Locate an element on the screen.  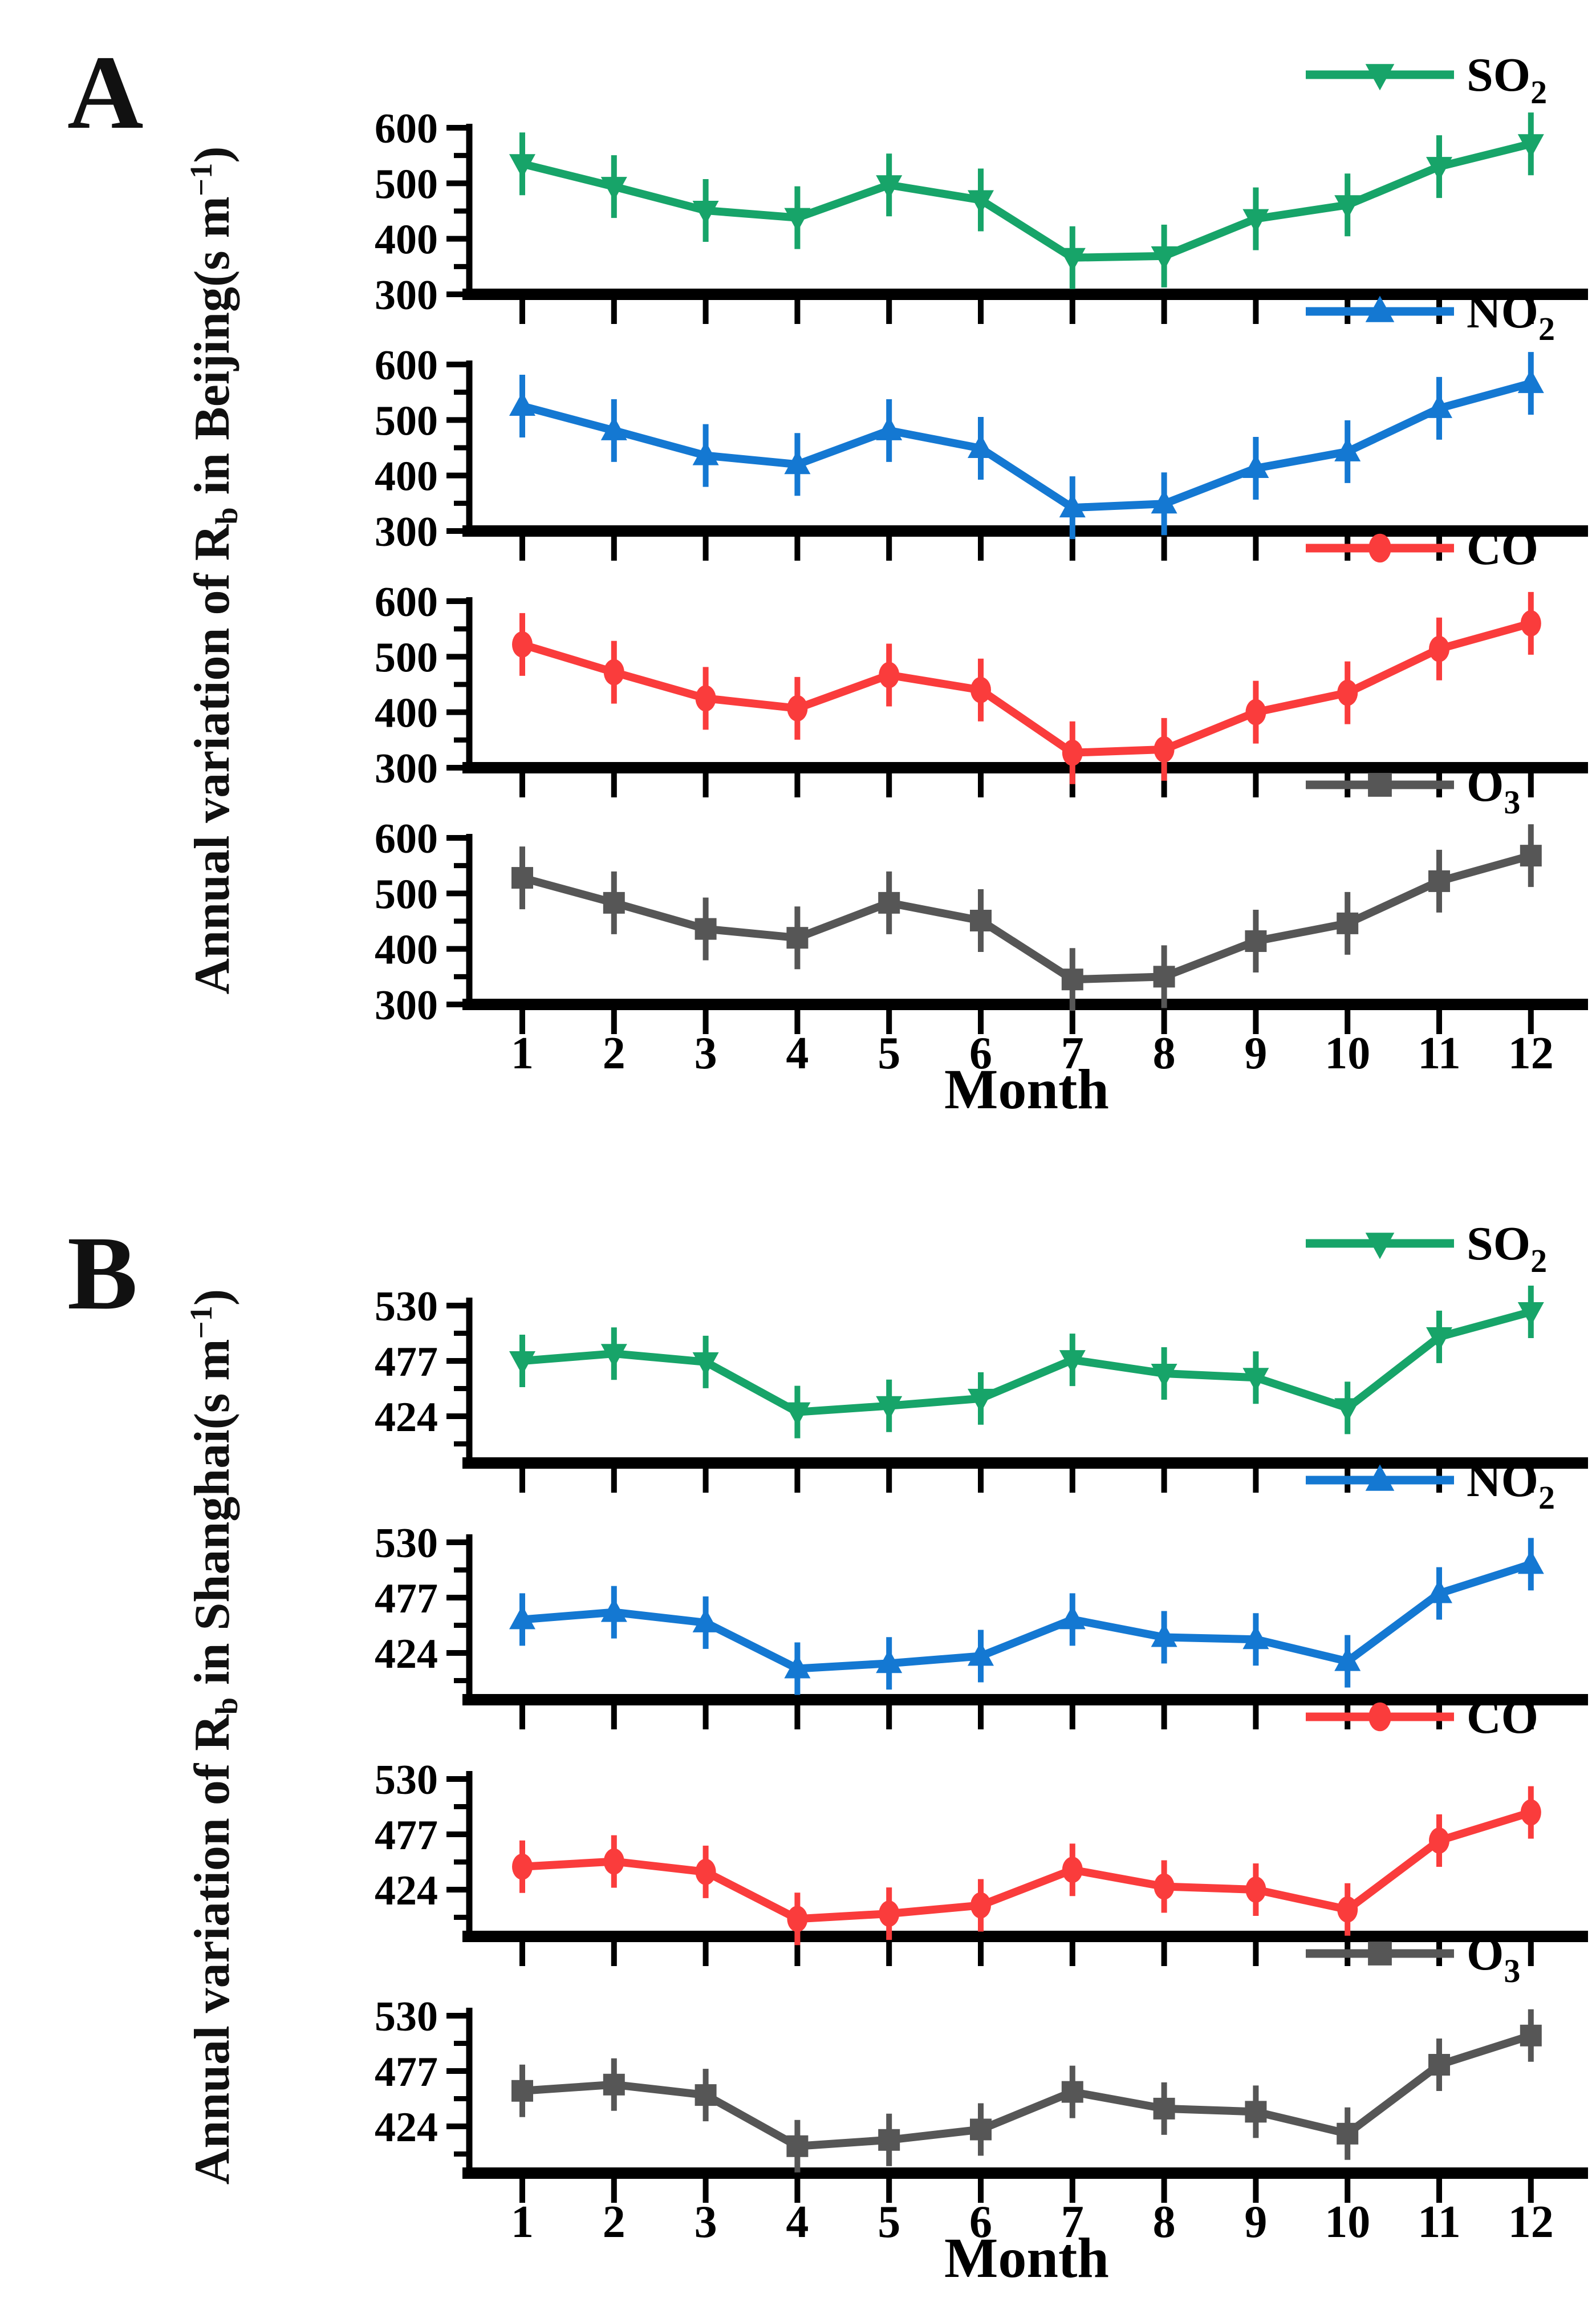
x-tick-label: 6 is located at coordinates (981, 2222).